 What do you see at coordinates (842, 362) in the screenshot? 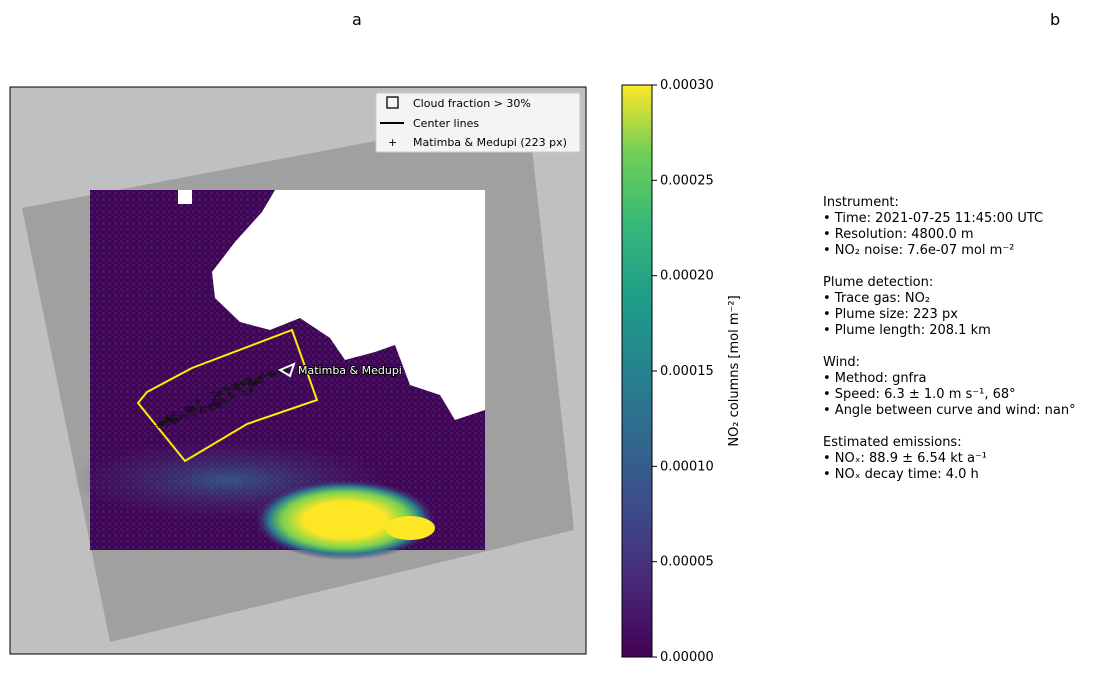
I see `wind-heading: Wind:` at bounding box center [842, 362].